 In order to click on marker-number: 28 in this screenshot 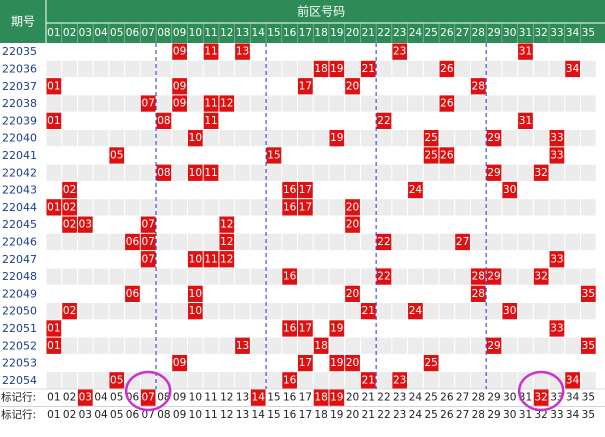, I will do `click(478, 415)`.